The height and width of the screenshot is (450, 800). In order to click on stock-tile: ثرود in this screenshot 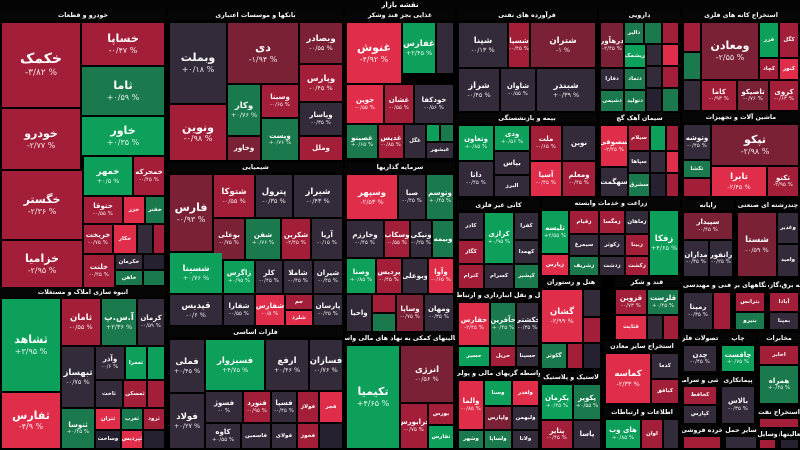, I will do `click(154, 419)`.